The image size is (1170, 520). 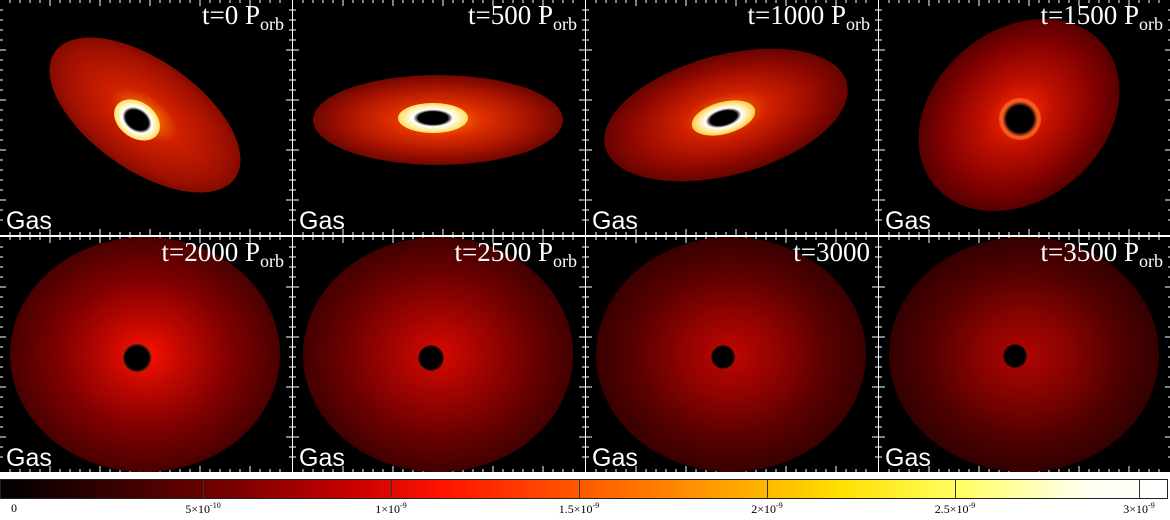 I want to click on panel-time-label: t=0 Porb, so click(x=243, y=17).